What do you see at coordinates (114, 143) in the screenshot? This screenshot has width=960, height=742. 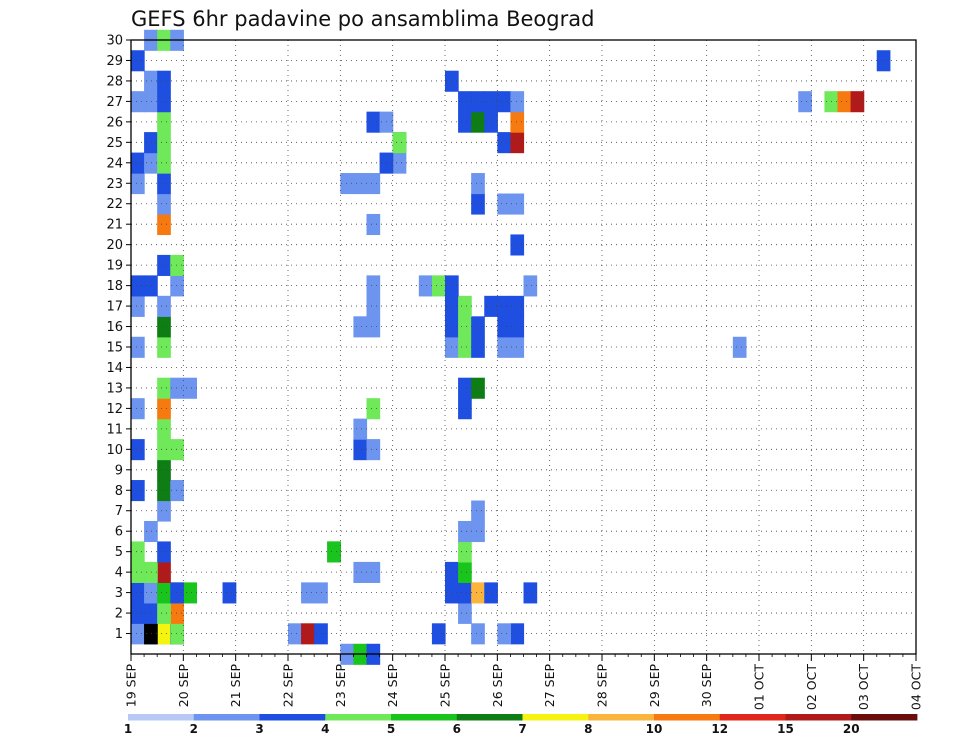 I see `y-tick-label: 25` at bounding box center [114, 143].